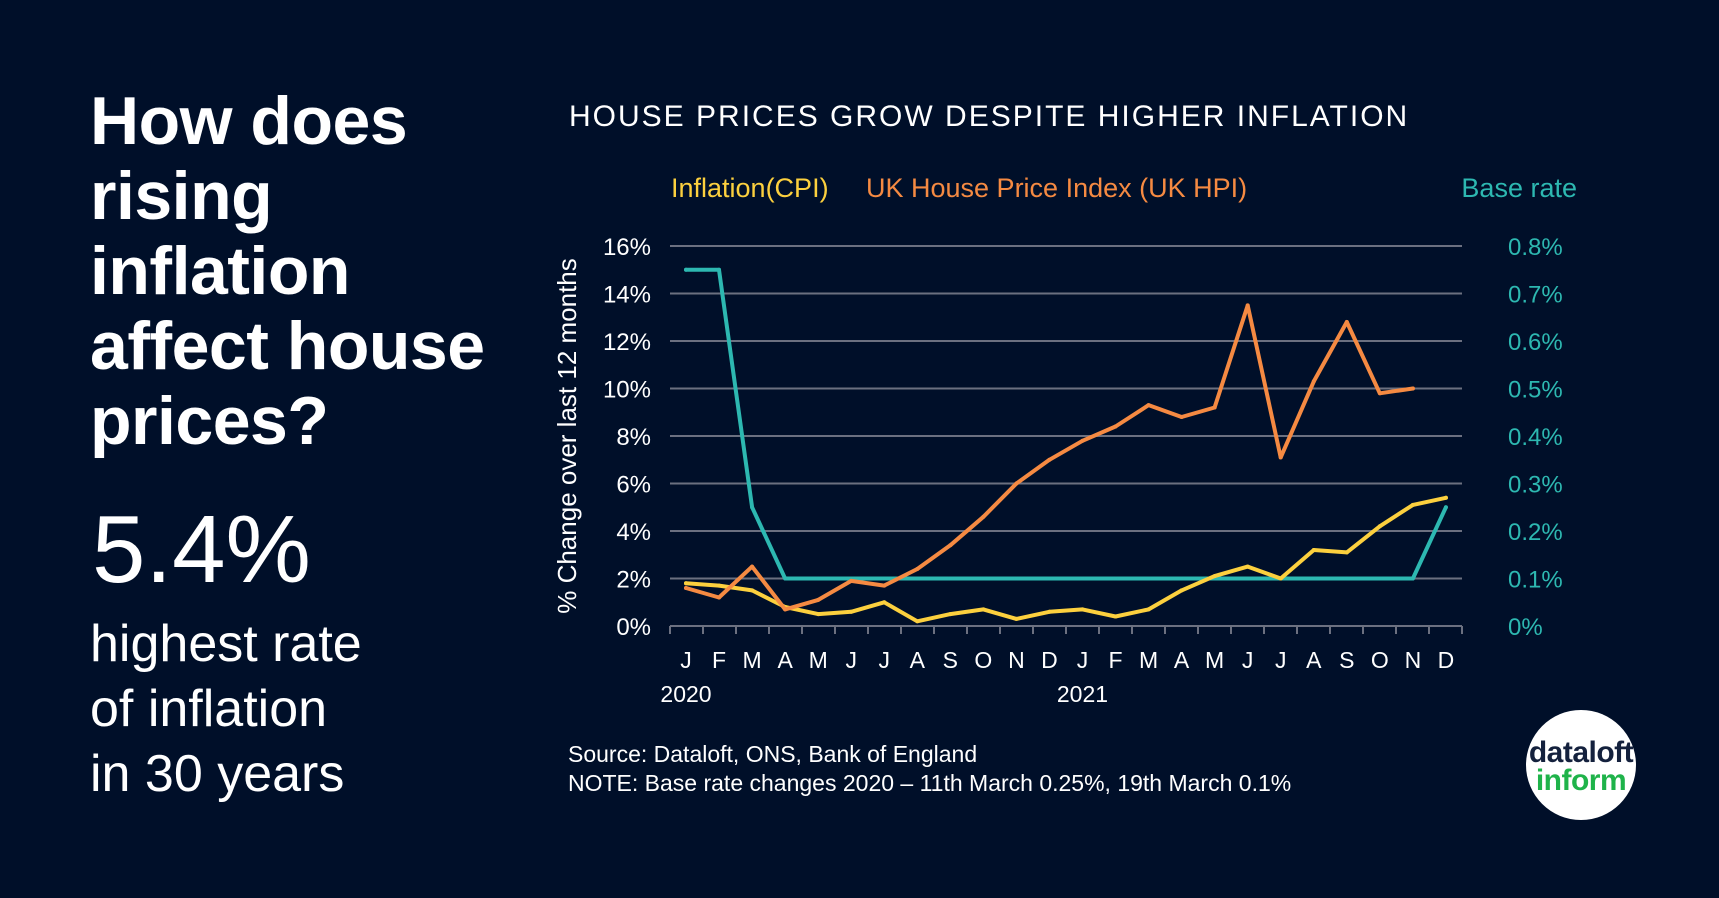  What do you see at coordinates (1535, 580) in the screenshot?
I see `y2-tick-label: 0.1%` at bounding box center [1535, 580].